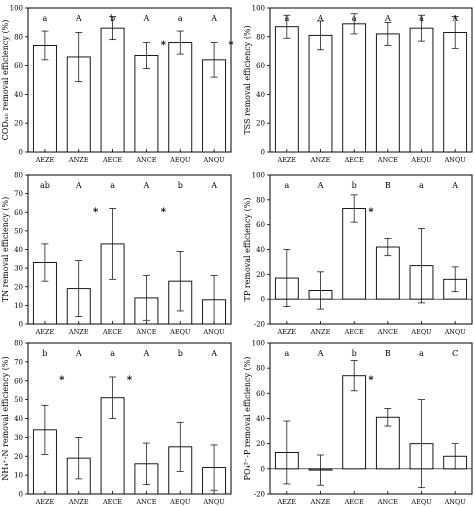 The image size is (474, 507). Describe the element at coordinates (5, 418) in the screenshot. I see `y-axis-label: NH₄⁺-N removal efficiency (%)` at that location.